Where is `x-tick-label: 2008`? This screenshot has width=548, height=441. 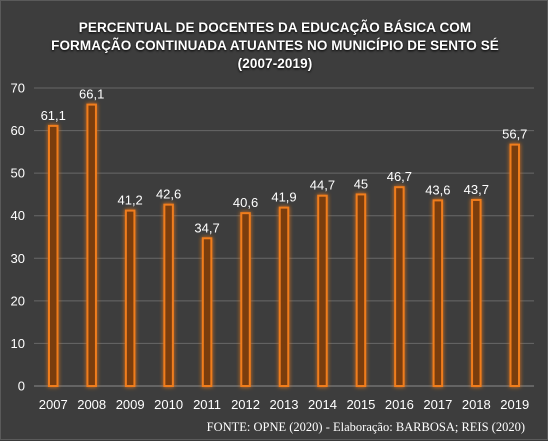
x-tick-label: 2008 is located at coordinates (91, 404).